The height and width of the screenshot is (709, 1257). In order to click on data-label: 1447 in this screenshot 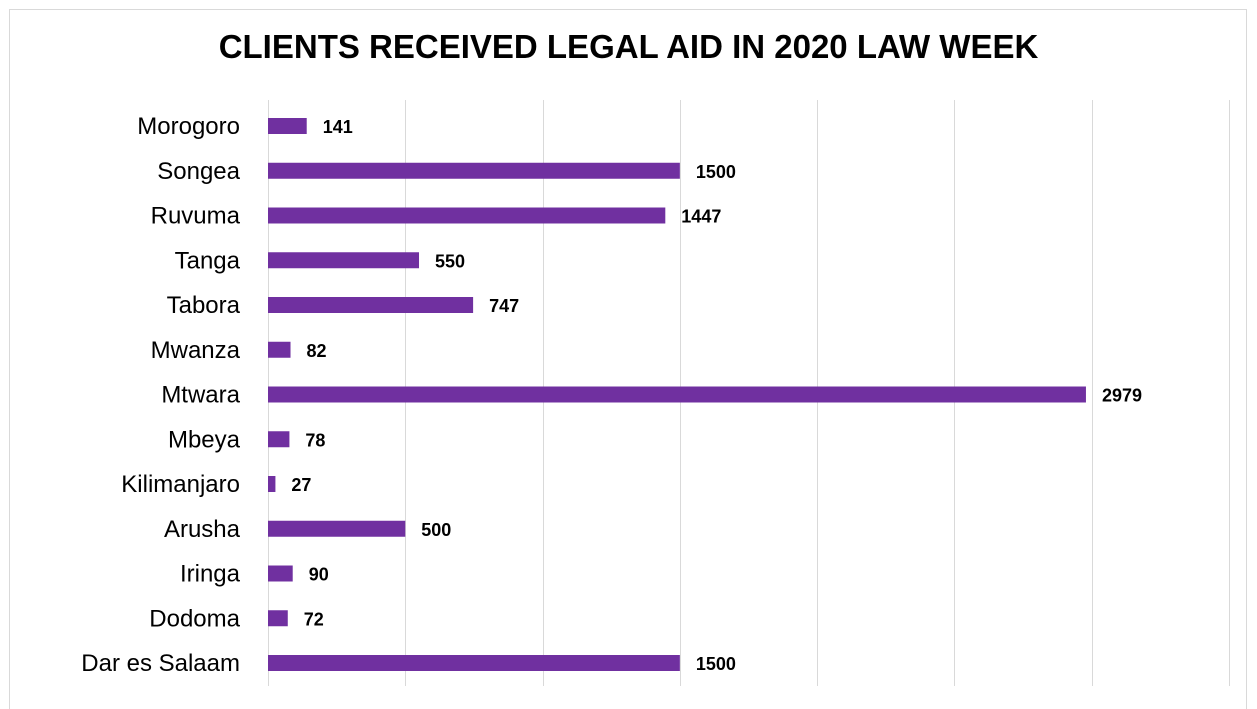, I will do `click(701, 217)`.